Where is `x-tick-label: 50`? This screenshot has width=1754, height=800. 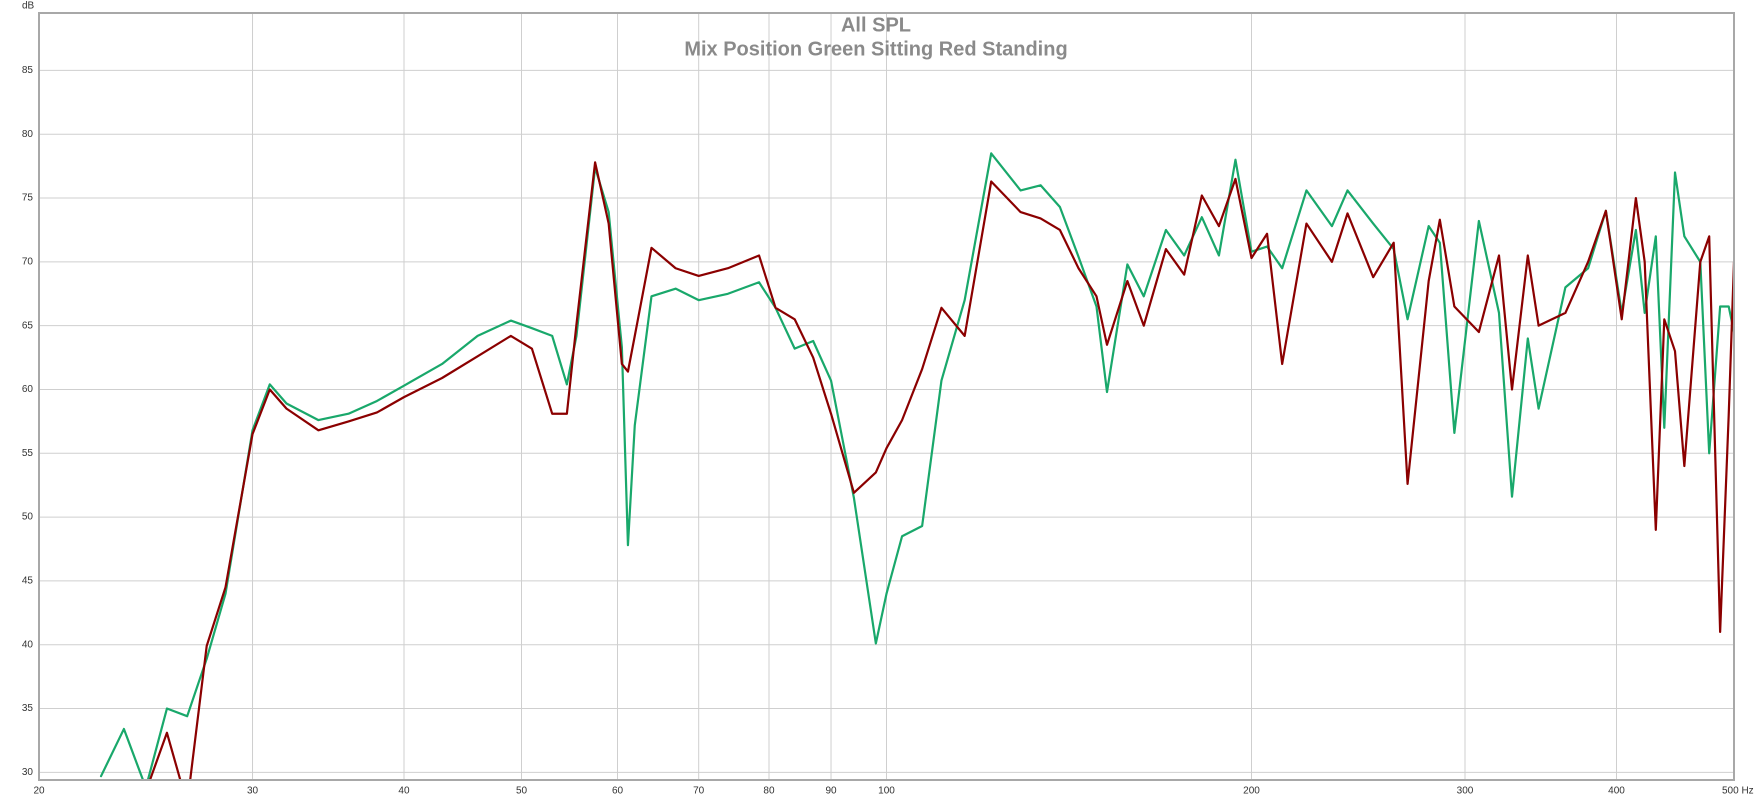 x-tick-label: 50 is located at coordinates (522, 791).